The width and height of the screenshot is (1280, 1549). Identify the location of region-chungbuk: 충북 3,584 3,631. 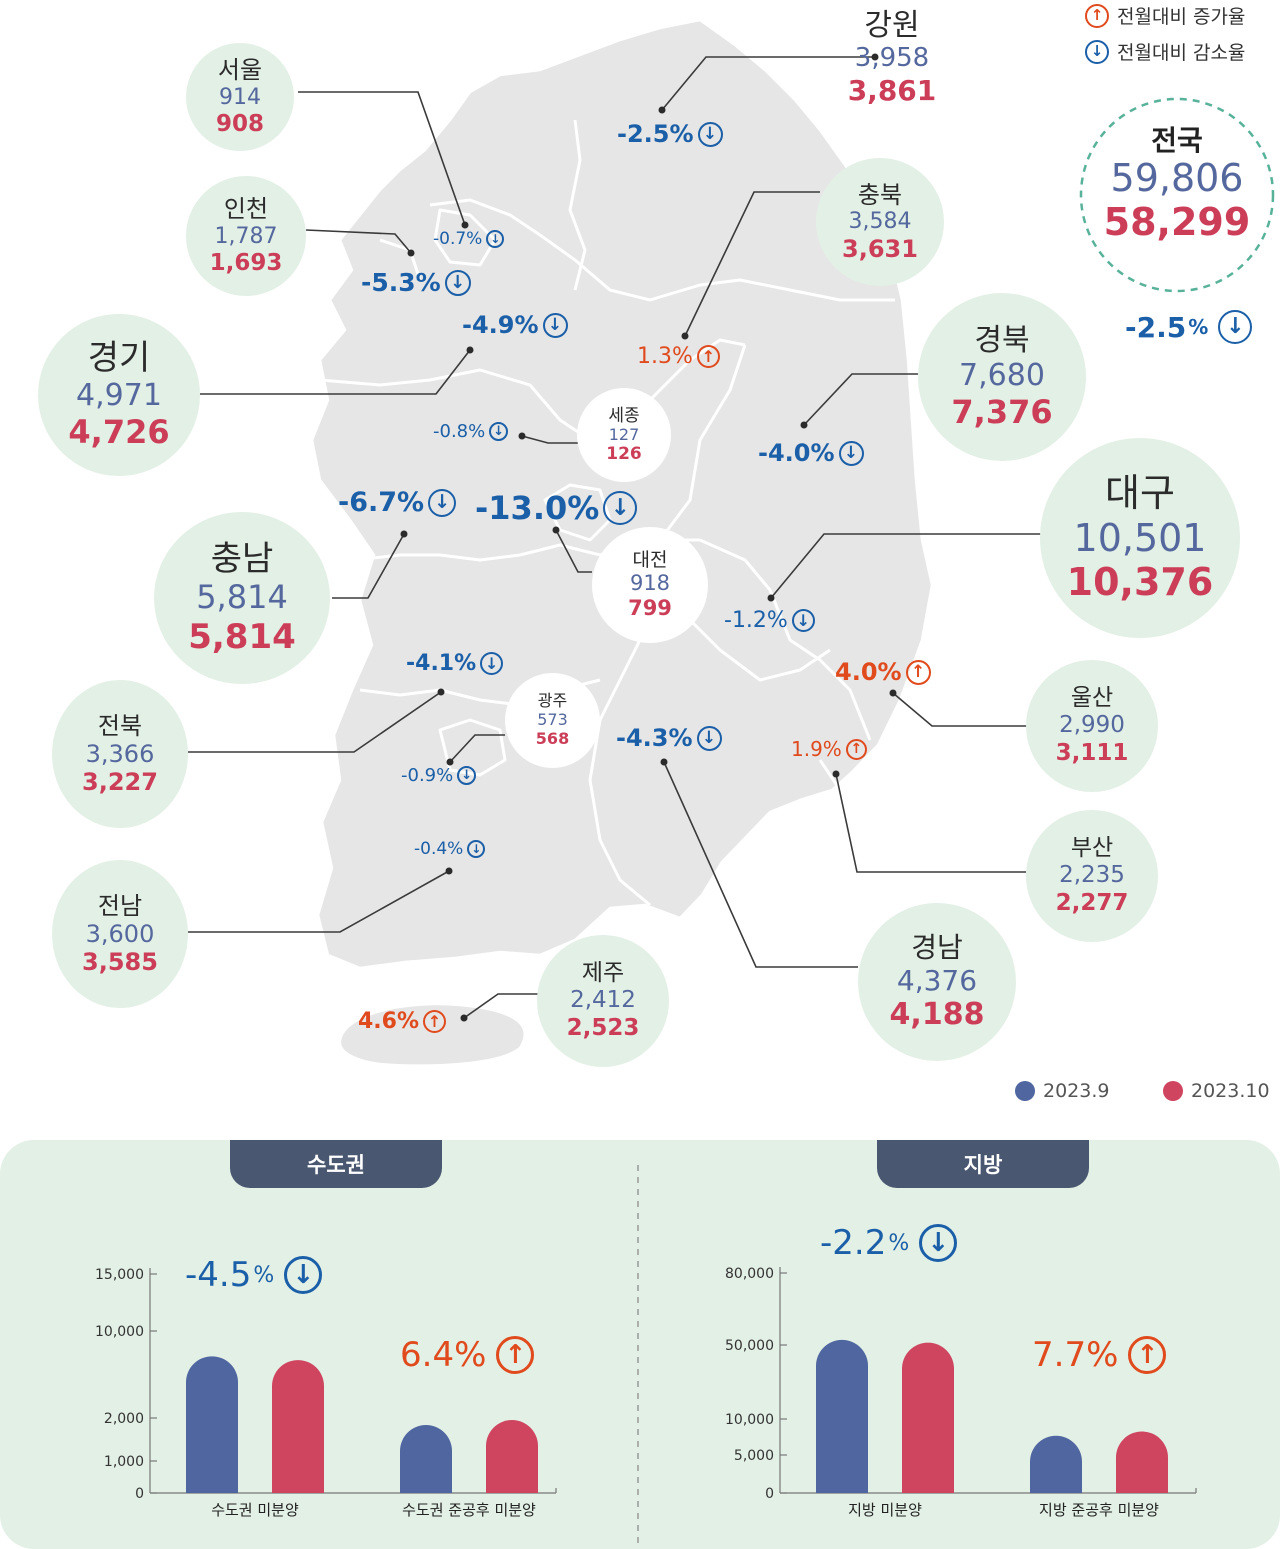
(880, 222).